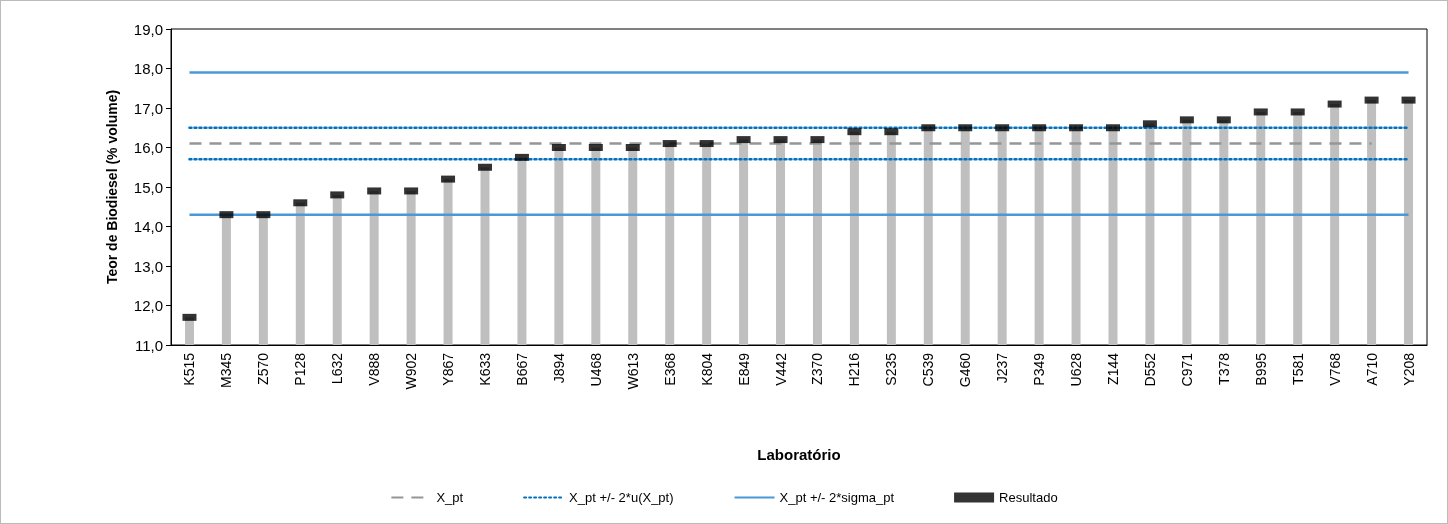 This screenshot has height=524, width=1448. What do you see at coordinates (337, 368) in the screenshot?
I see `x-tick-label: L632` at bounding box center [337, 368].